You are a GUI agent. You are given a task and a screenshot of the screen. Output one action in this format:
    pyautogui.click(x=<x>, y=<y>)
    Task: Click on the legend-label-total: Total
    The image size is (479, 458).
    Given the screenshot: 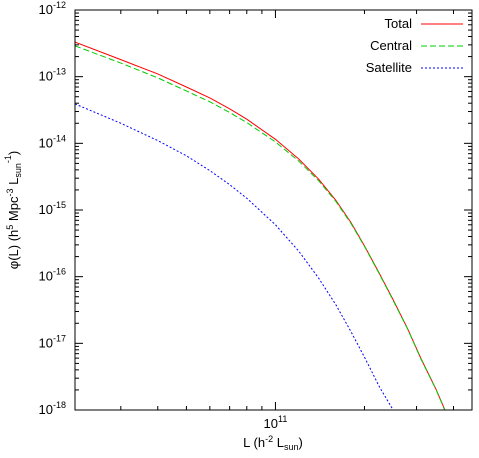 What is the action you would take?
    pyautogui.click(x=399, y=23)
    